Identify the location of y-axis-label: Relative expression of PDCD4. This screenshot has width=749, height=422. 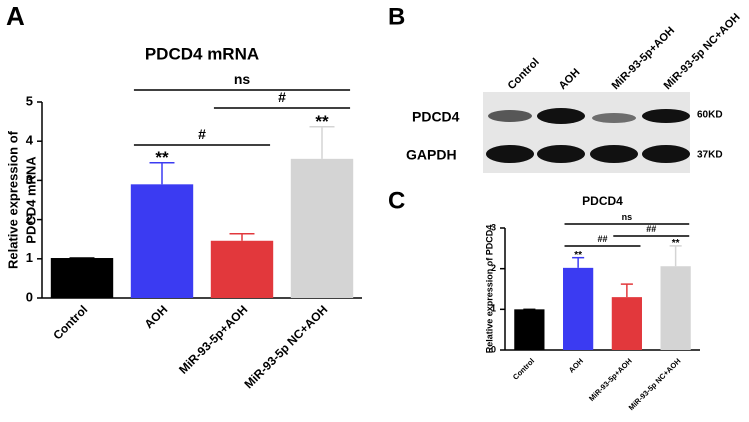
(489, 289).